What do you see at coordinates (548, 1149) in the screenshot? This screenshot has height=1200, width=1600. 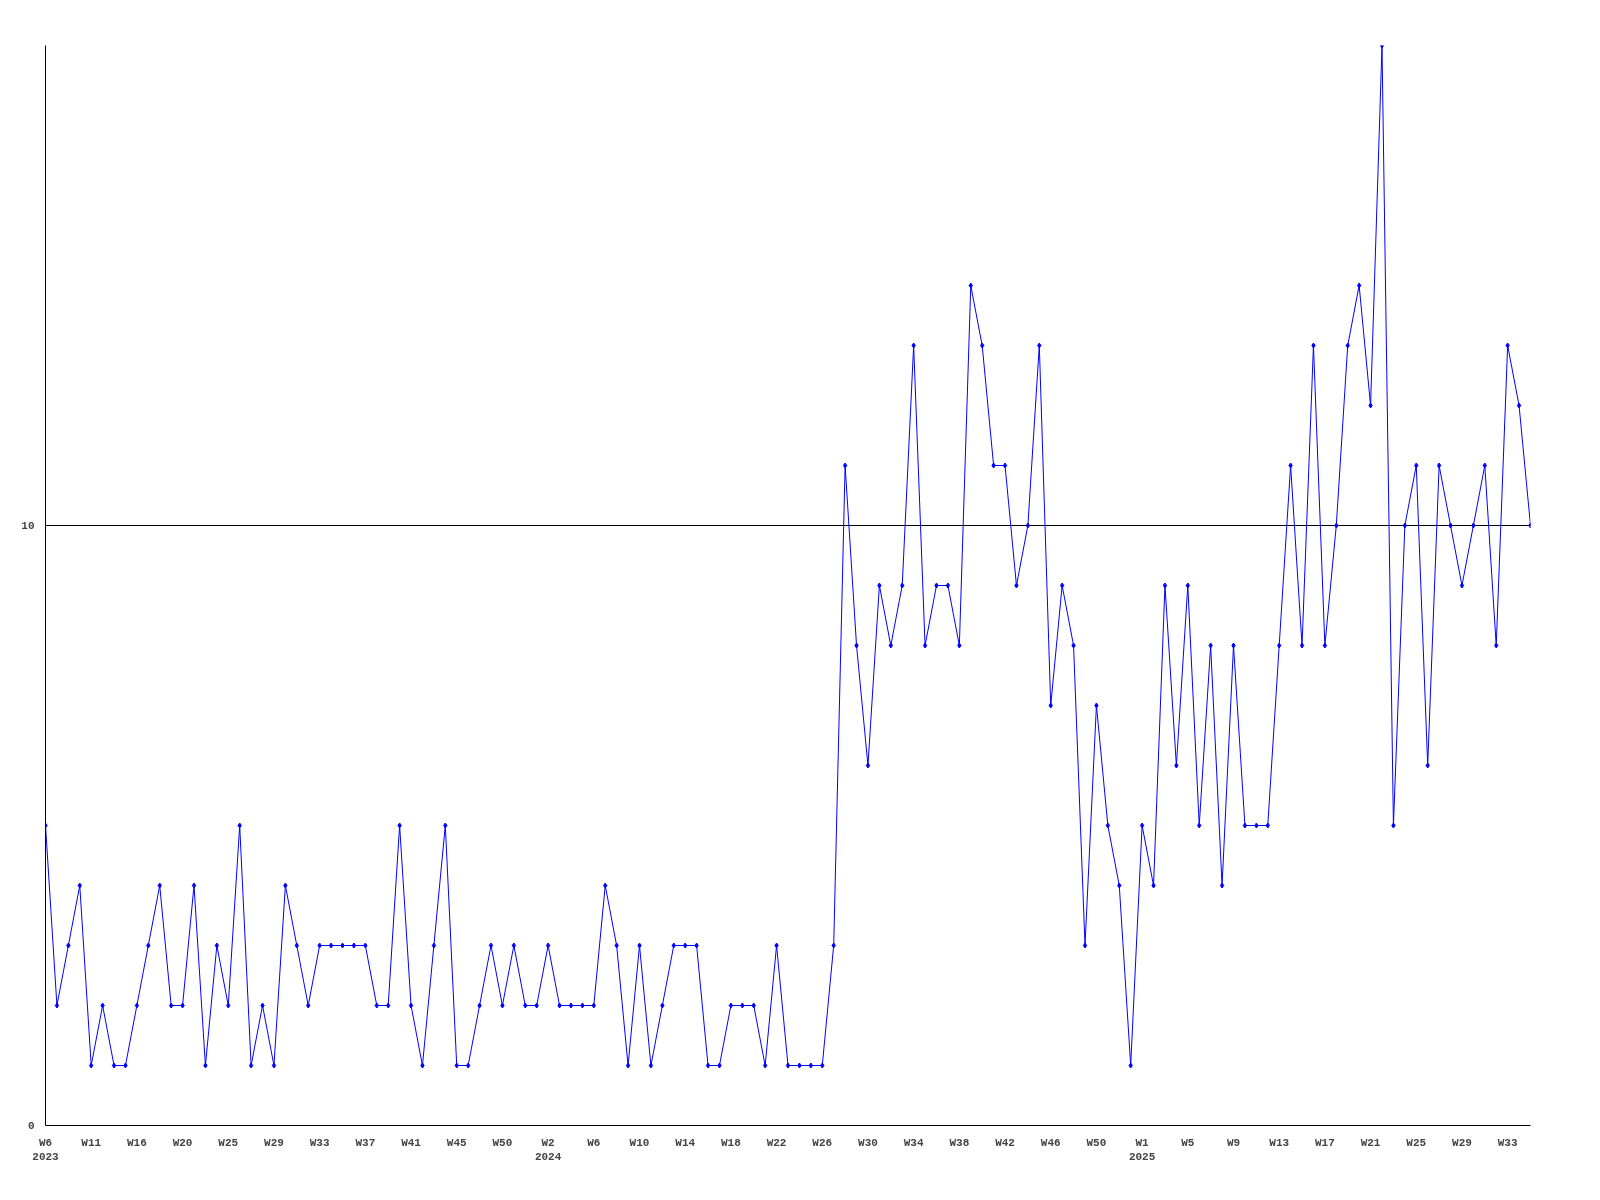 I see `x-tick-label: W2 2024` at bounding box center [548, 1149].